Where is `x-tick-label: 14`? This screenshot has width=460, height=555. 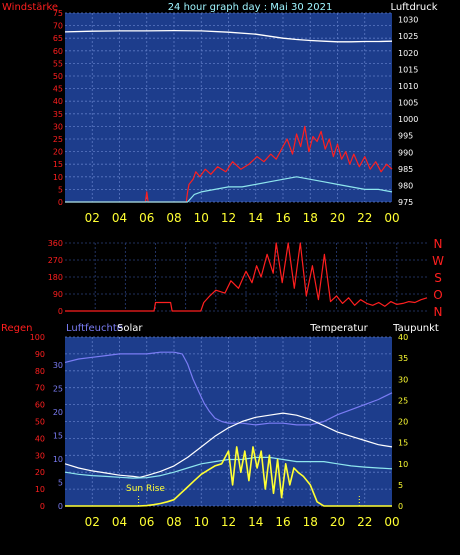 x-tick-label: 14 is located at coordinates (255, 522).